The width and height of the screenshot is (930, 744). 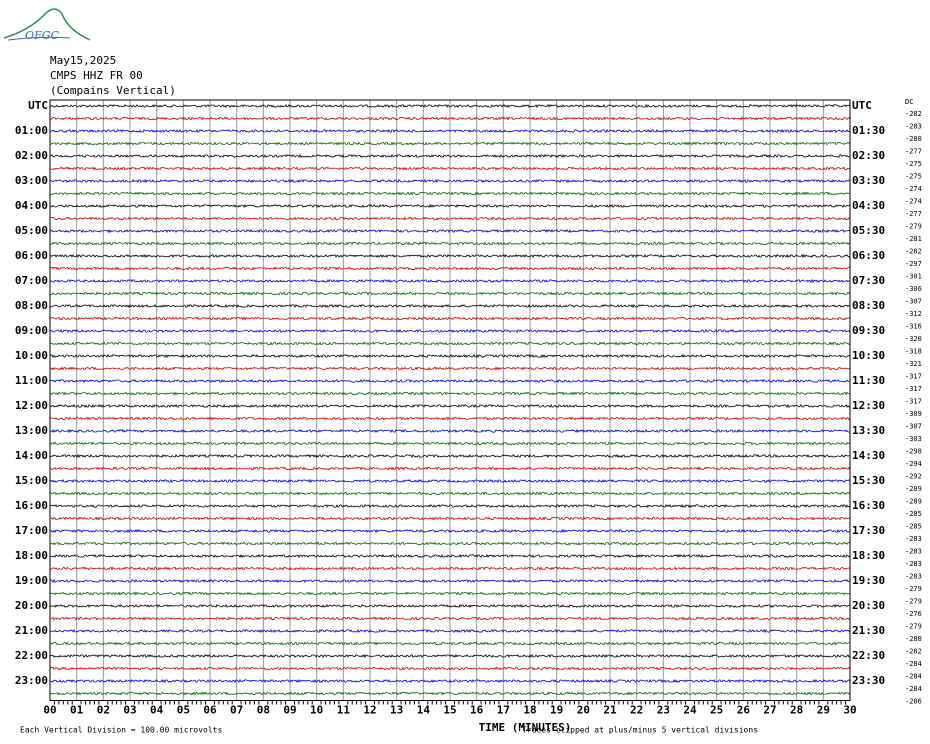 What do you see at coordinates (913, 464) in the screenshot?
I see `dc-value: -294` at bounding box center [913, 464].